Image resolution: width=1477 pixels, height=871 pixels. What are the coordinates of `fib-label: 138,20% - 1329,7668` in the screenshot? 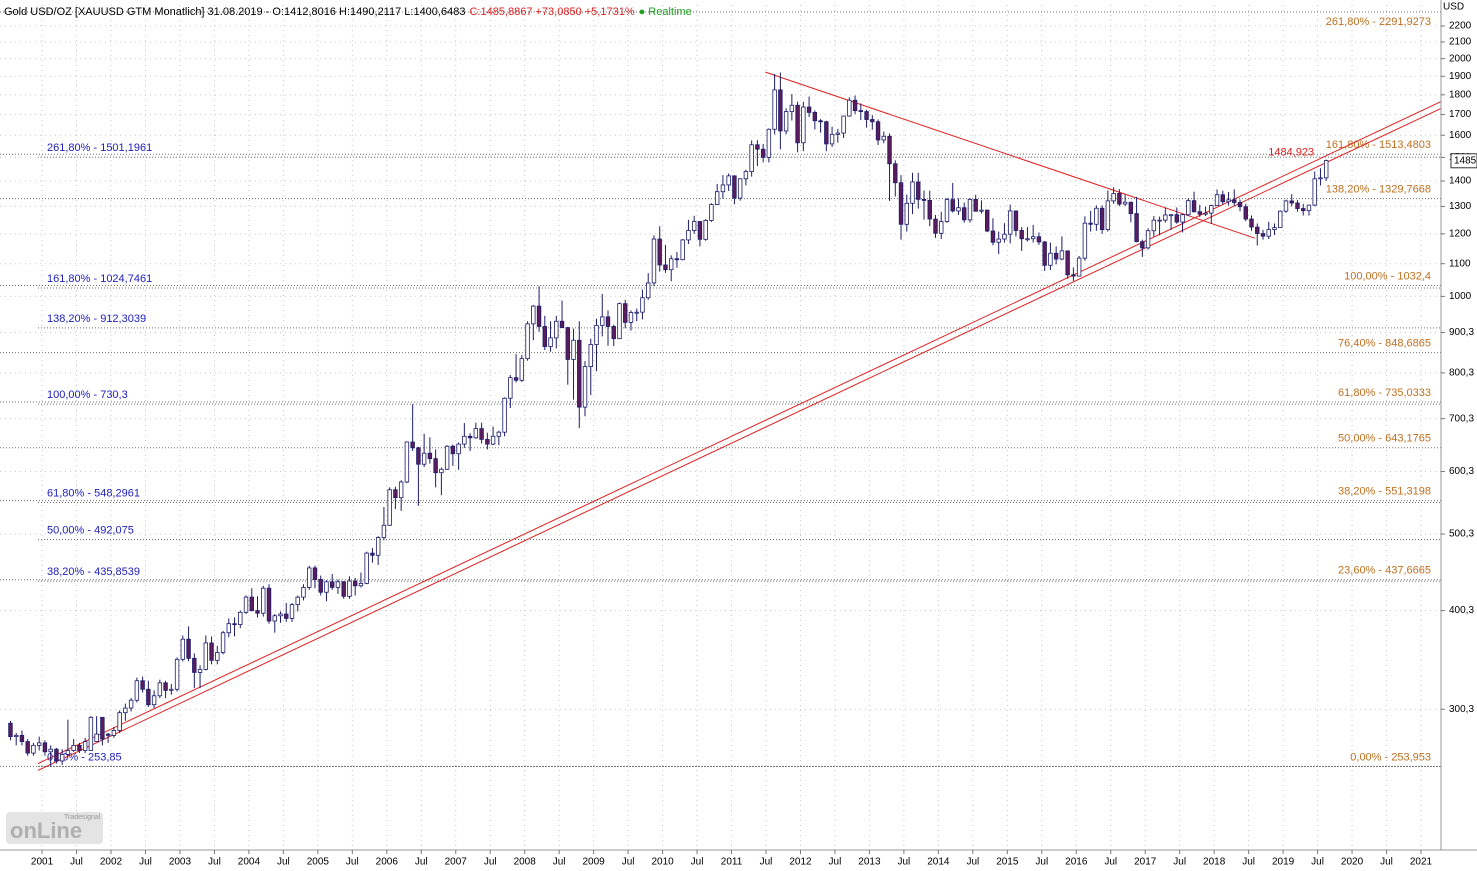 It's located at (1378, 190).